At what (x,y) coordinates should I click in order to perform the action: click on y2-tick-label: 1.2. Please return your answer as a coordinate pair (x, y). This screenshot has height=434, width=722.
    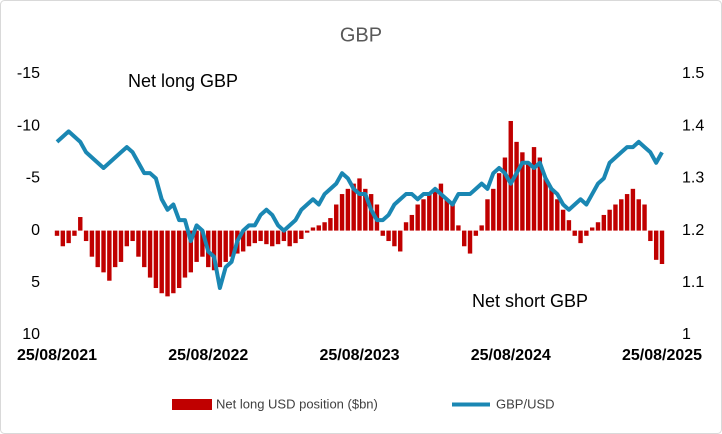
    Looking at the image, I should click on (693, 230).